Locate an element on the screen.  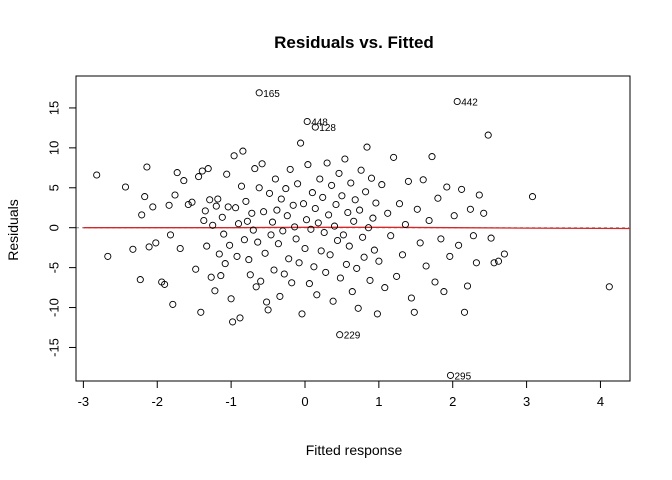
y-tick-label: -15 is located at coordinates (54, 347).